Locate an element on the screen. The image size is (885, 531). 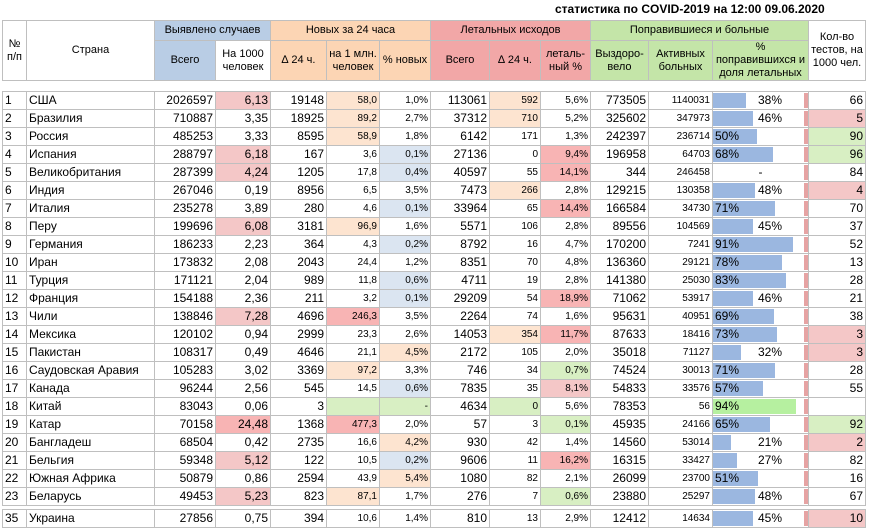
cases-total: 138846 is located at coordinates (185, 316).